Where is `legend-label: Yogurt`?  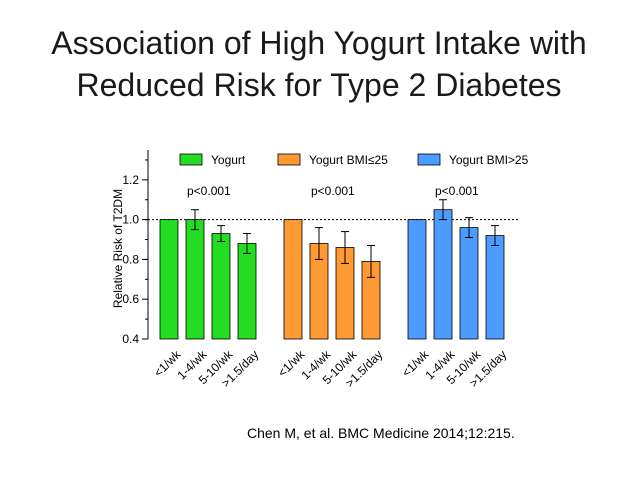
legend-label: Yogurt is located at coordinates (228, 160).